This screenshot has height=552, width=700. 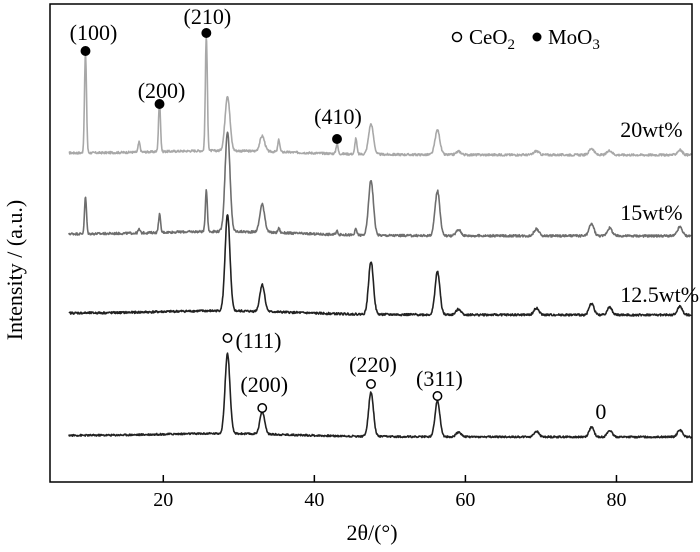 I want to click on peak-label: (111), so click(x=258, y=340).